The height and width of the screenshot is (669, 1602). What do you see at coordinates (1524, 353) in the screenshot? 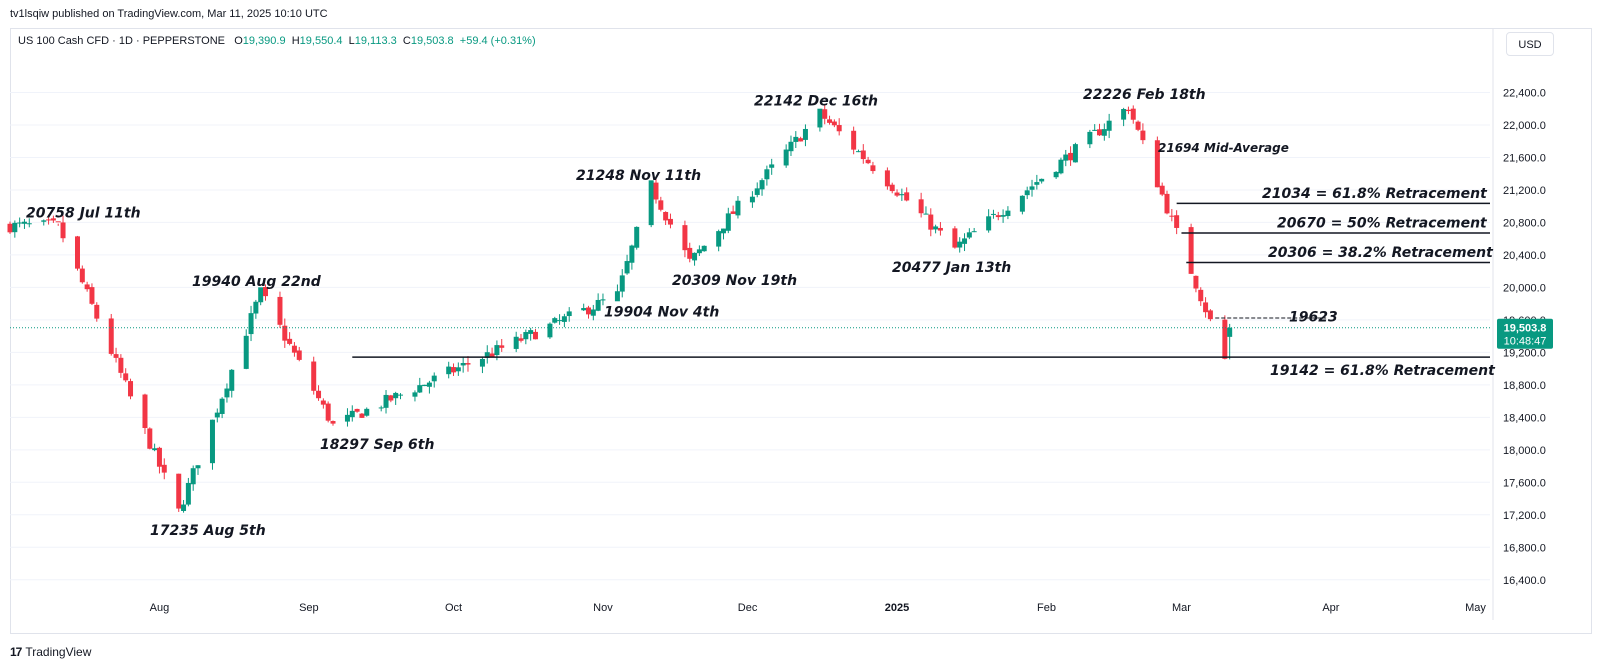
I see `y-tick-label: 19,200.0` at bounding box center [1524, 353].